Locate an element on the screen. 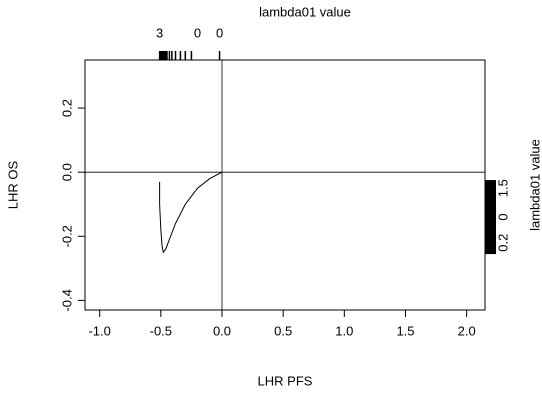  right-axis-label: lambda01 value is located at coordinates (534, 185).